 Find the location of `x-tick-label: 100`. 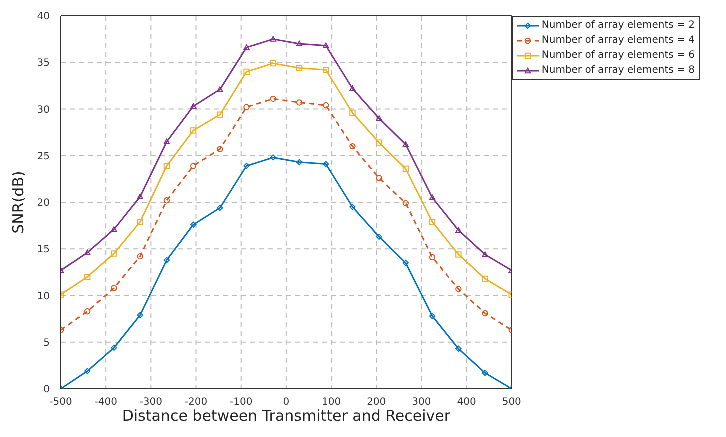

x-tick-label: 100 is located at coordinates (332, 402).